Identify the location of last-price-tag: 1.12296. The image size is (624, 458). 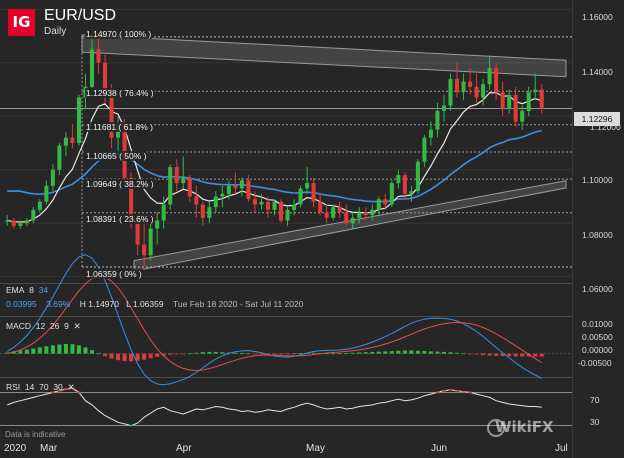
(597, 119).